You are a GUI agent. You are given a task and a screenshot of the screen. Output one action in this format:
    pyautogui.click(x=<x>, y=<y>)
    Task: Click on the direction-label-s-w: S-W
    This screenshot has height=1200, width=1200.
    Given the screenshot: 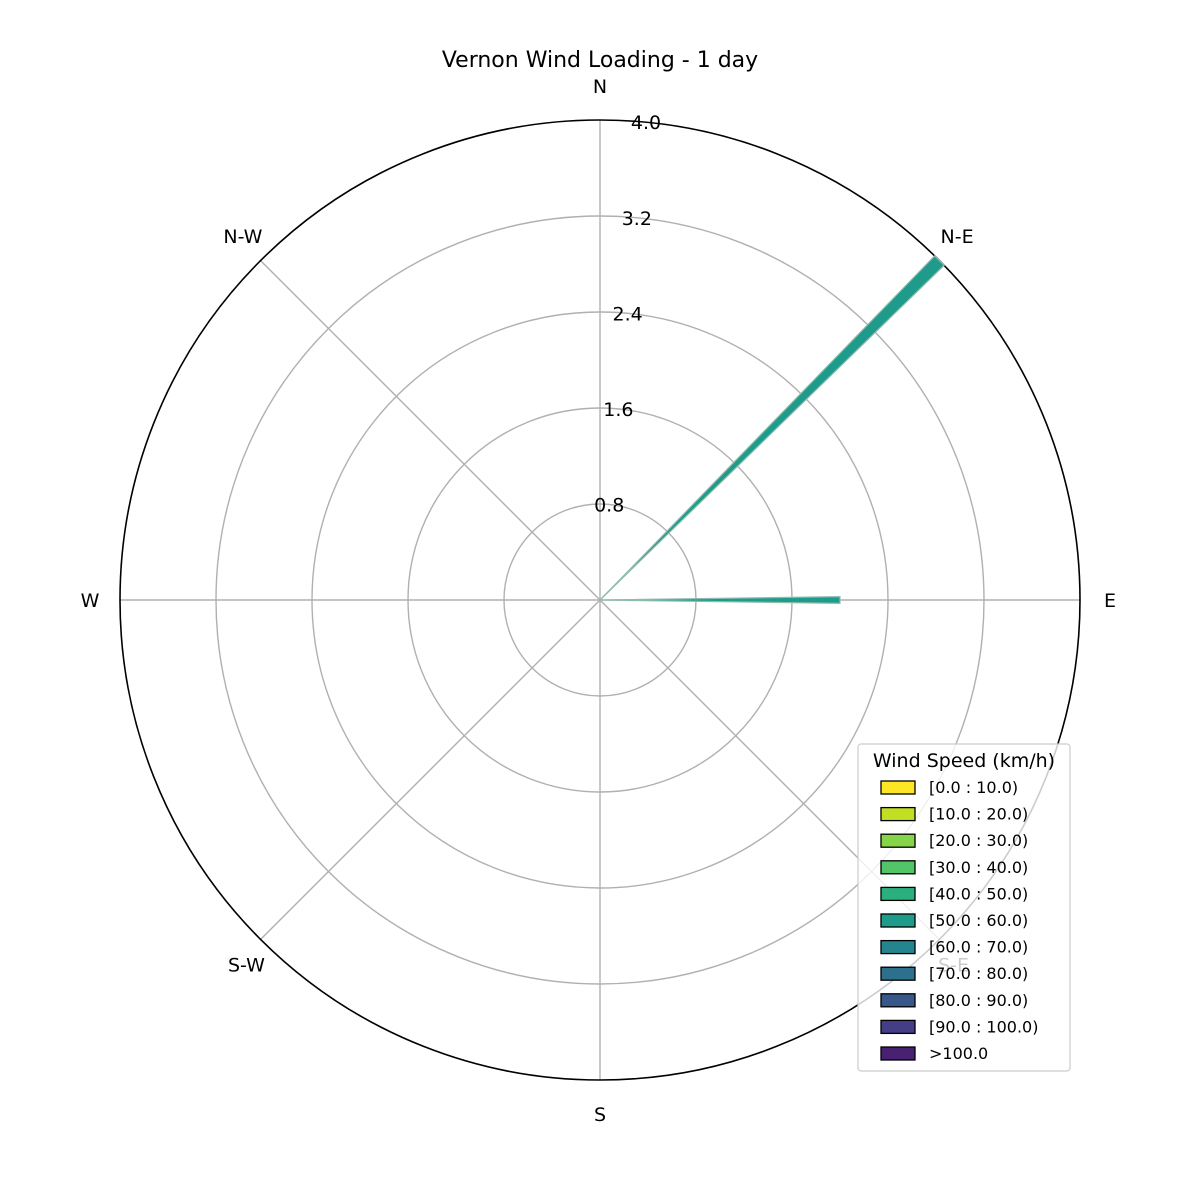 What is the action you would take?
    pyautogui.click(x=246, y=966)
    